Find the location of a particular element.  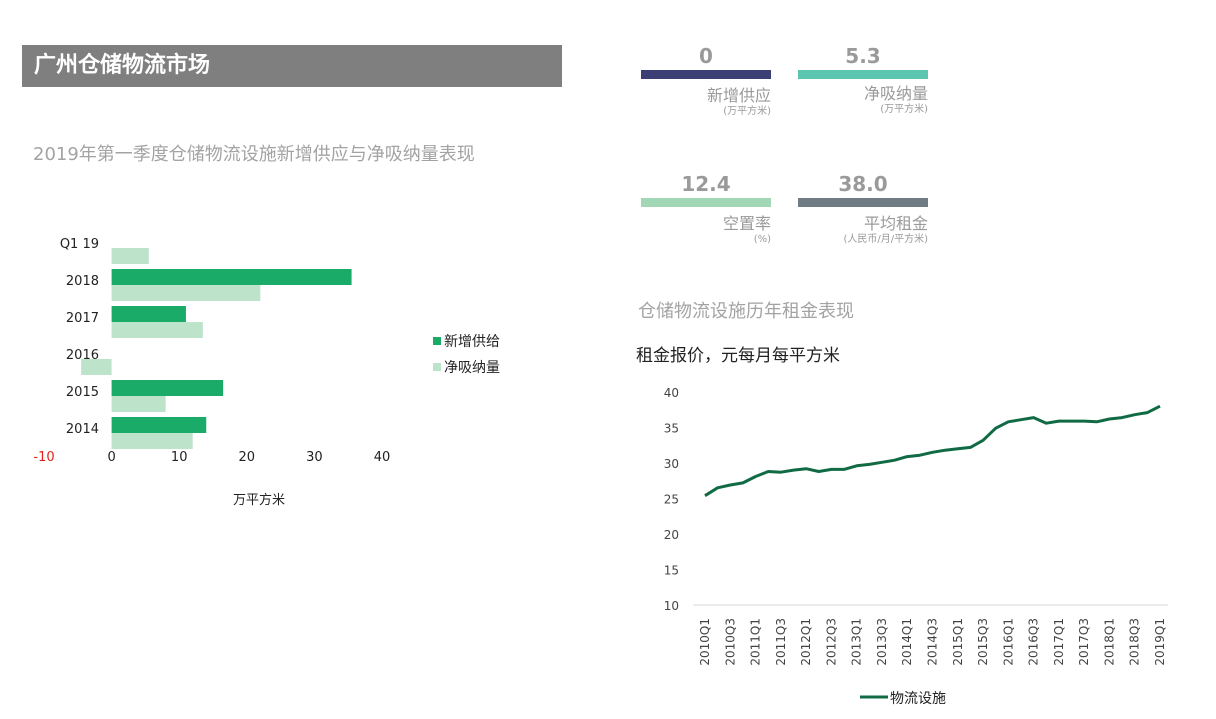

y-tick-label: 25 is located at coordinates (671, 500).